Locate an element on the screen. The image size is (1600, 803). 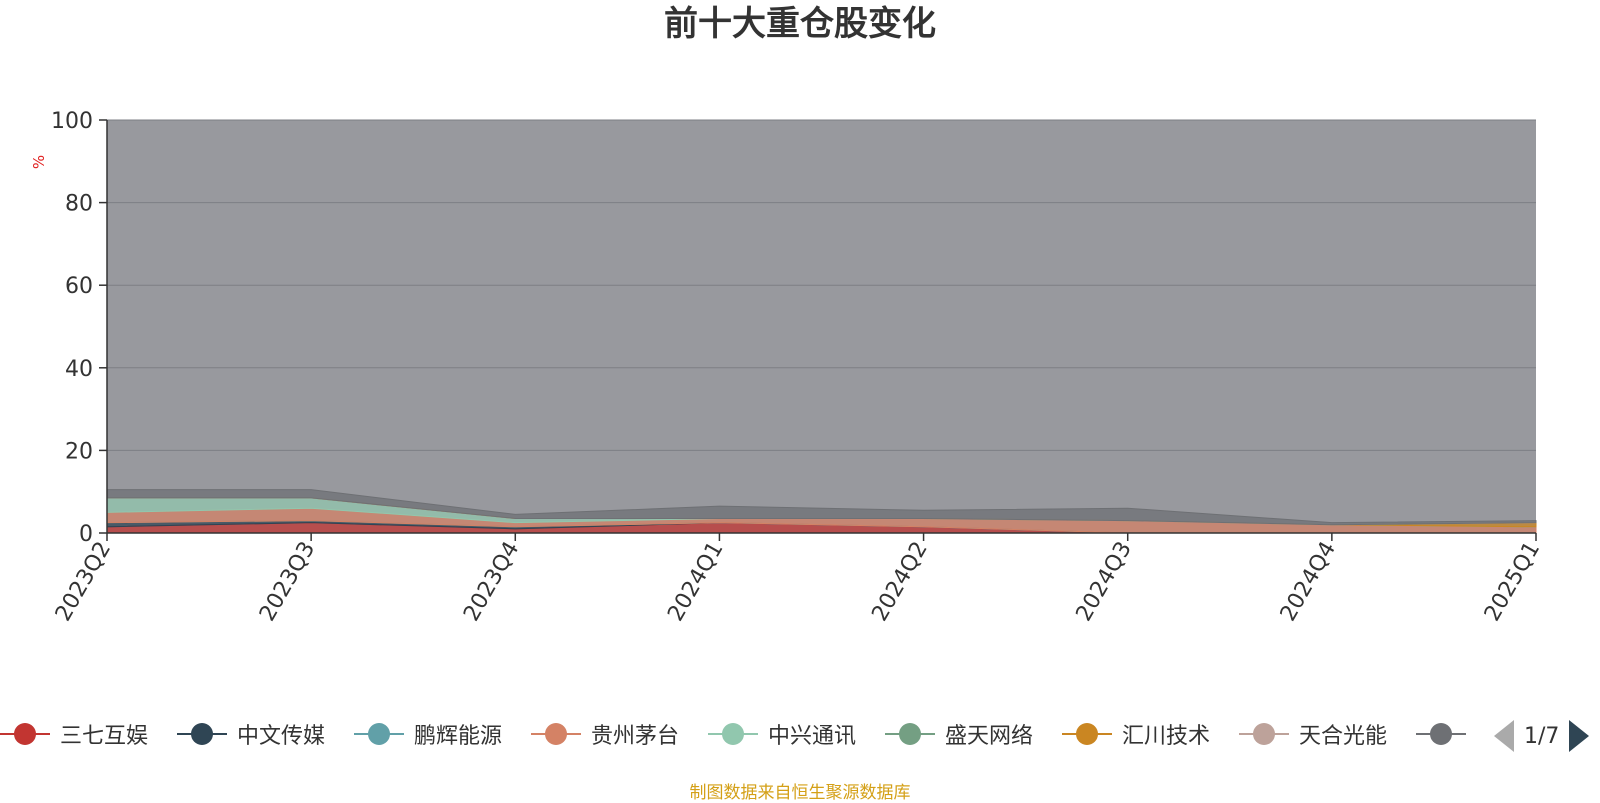
legend-item-5: 盛天网络 is located at coordinates (959, 734).